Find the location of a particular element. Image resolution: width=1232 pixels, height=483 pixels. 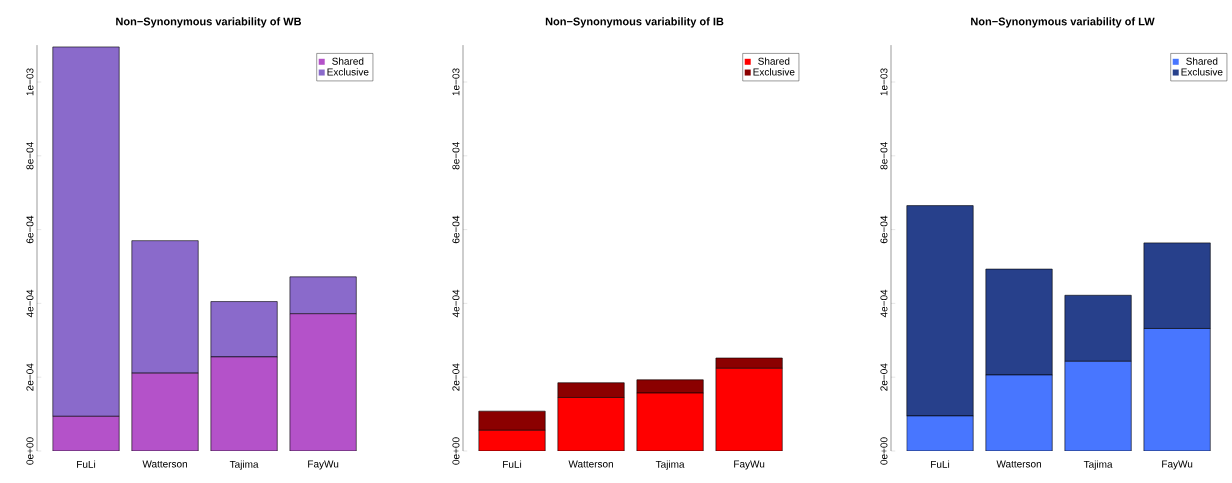

chart-title: Non−Synonymous variability of LW is located at coordinates (1063, 22).